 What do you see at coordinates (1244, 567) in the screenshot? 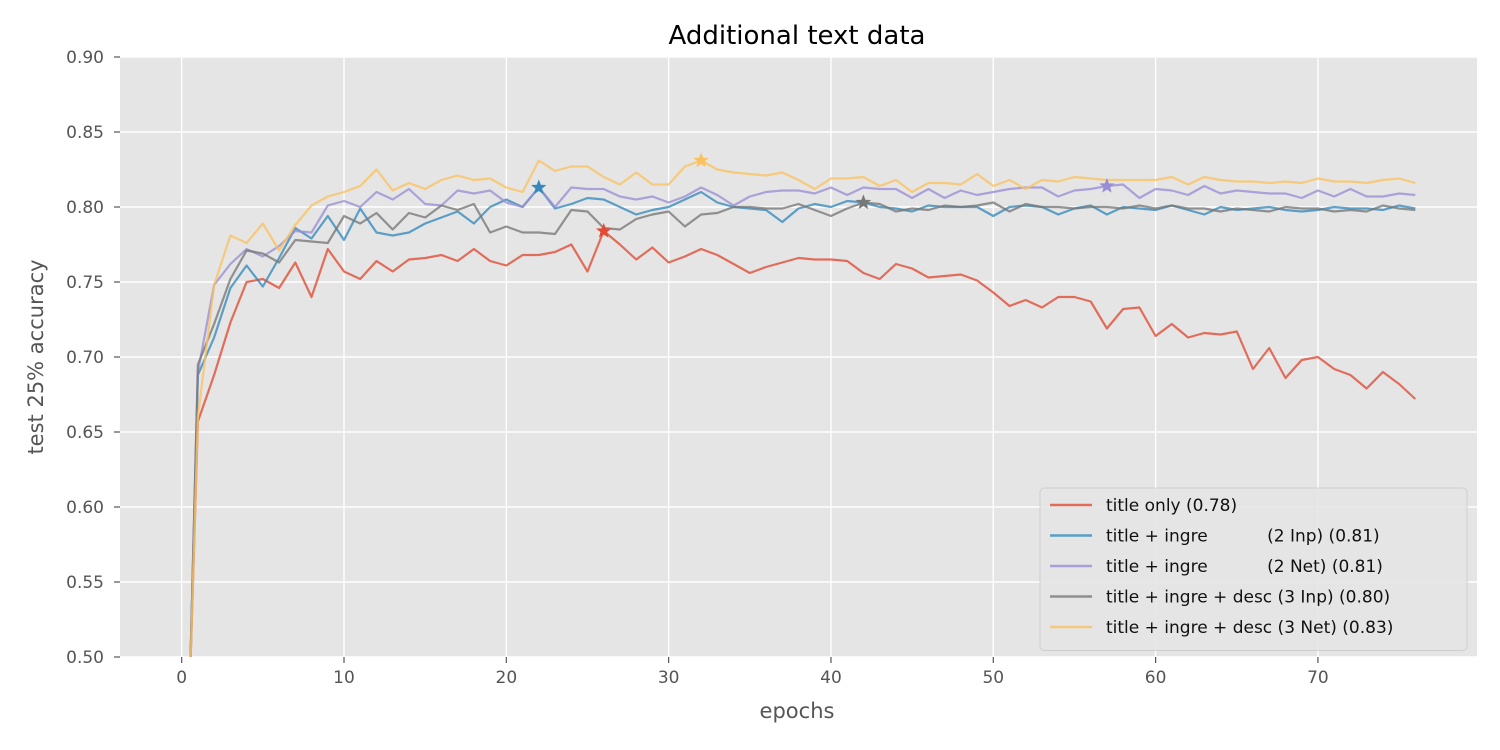
I see `legend-entry: title + ingre (2 Net) (0.81)` at bounding box center [1244, 567].